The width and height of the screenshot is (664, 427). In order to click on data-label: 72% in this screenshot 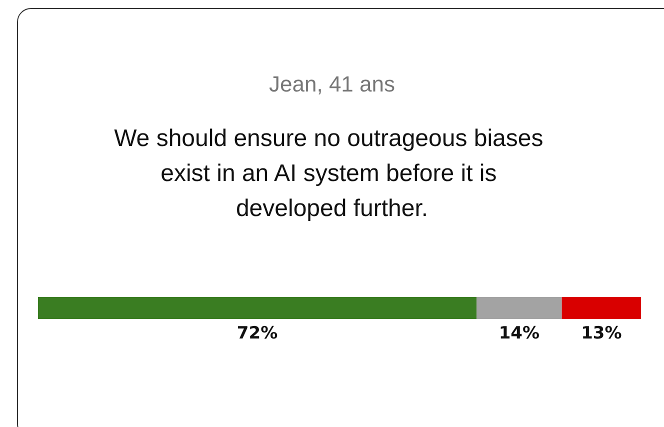, I will do `click(257, 334)`.